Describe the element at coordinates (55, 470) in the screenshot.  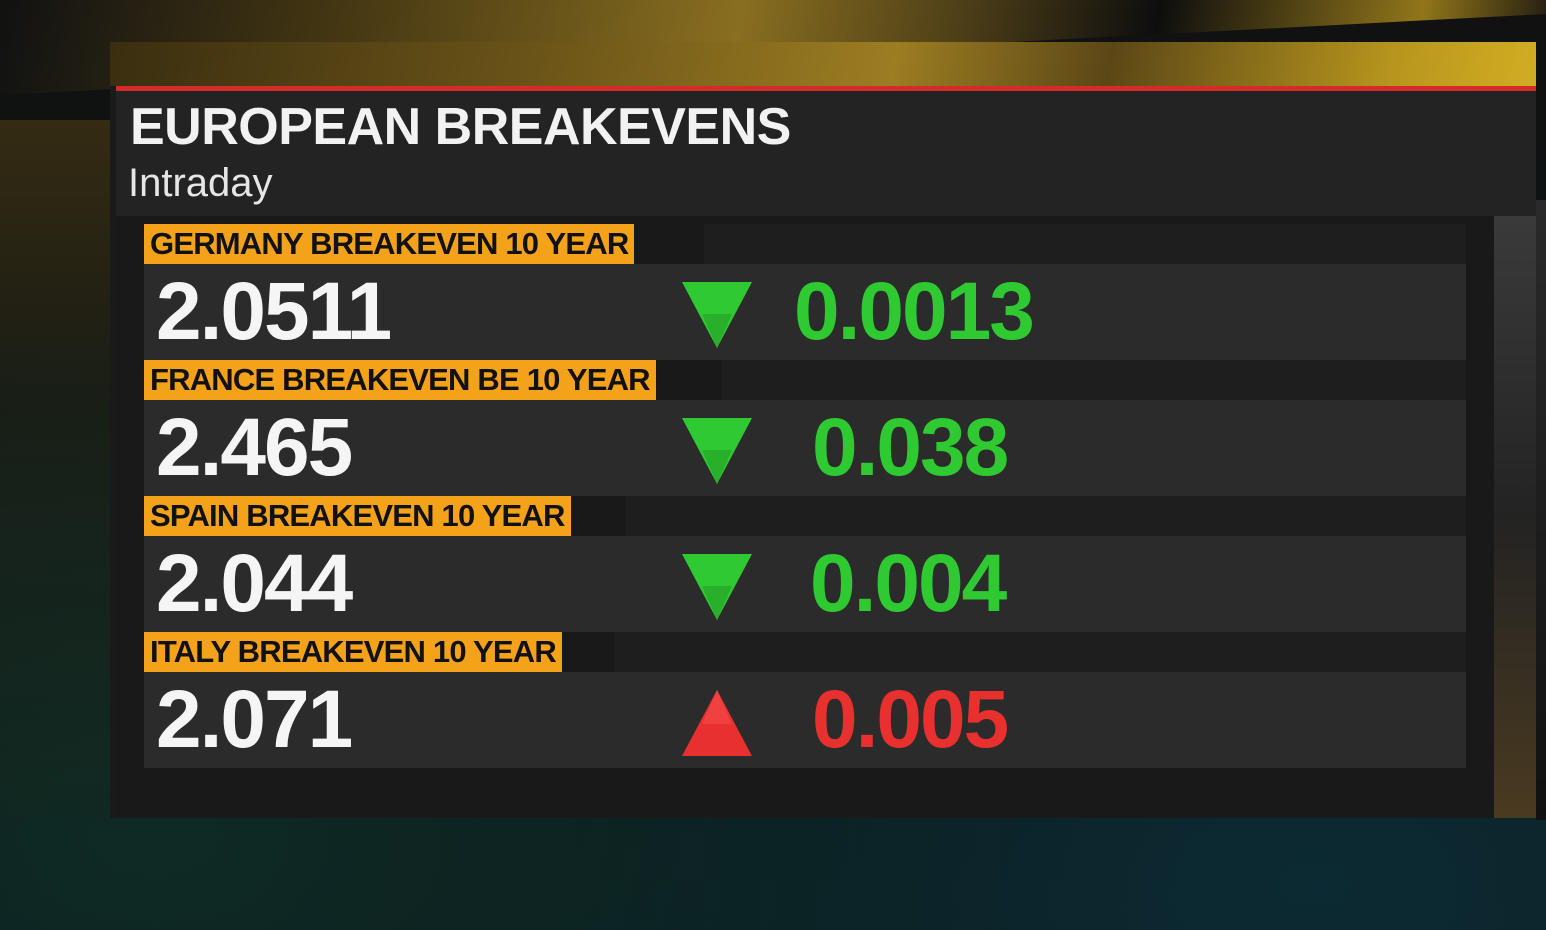
I see `background-streak-left` at that location.